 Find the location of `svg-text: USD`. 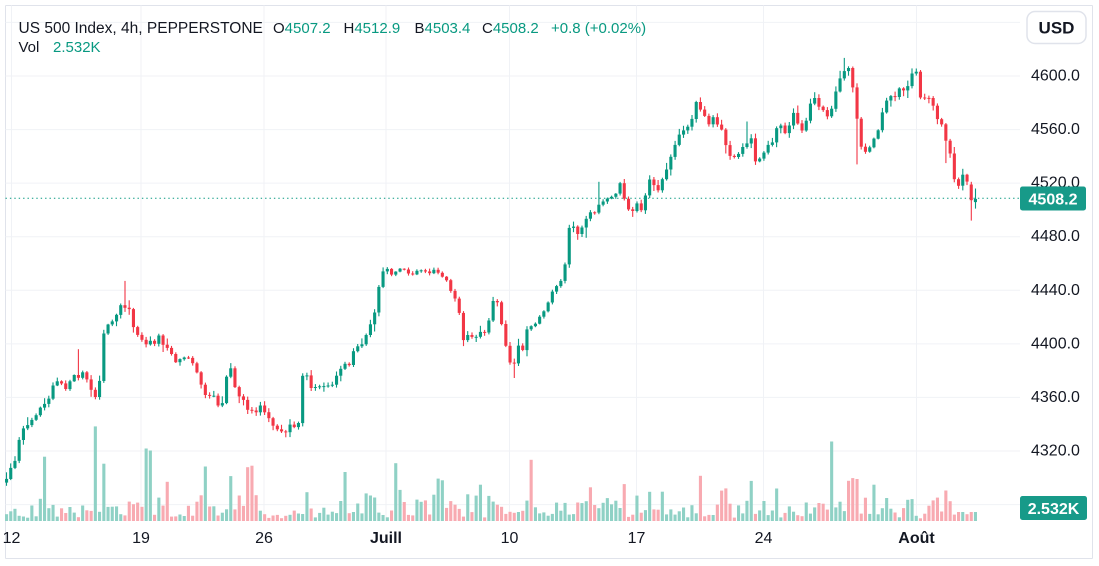

svg-text: USD is located at coordinates (1057, 28).